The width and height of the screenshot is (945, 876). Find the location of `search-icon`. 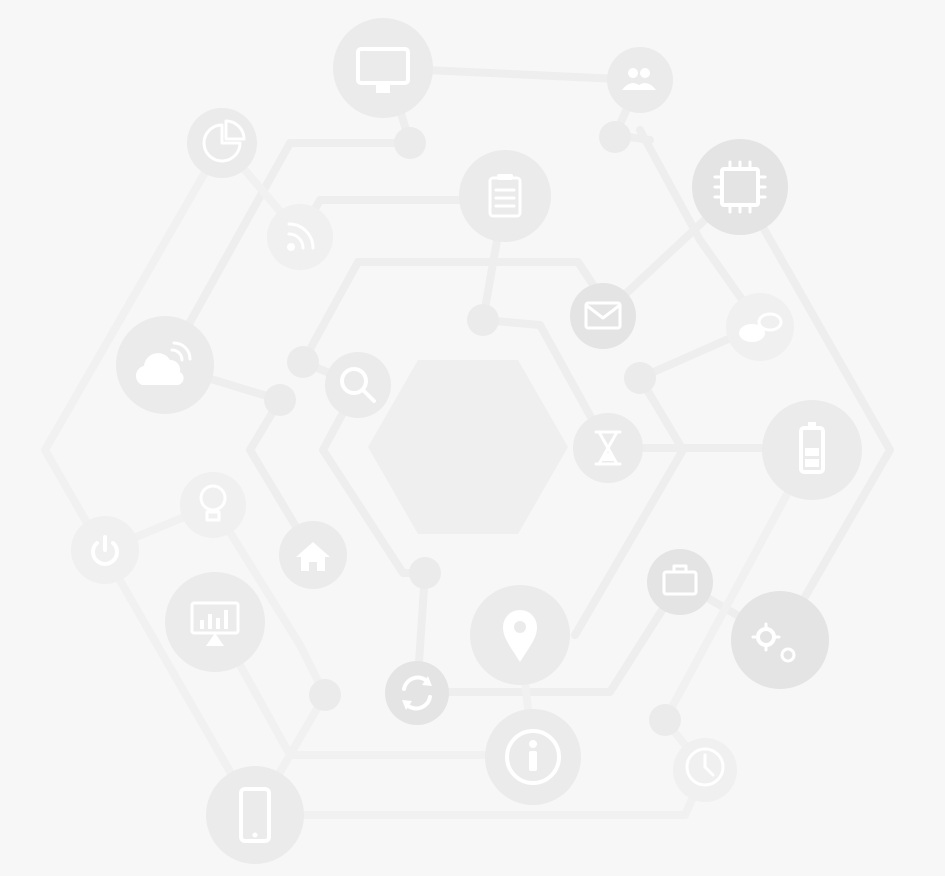

search-icon is located at coordinates (358, 385).